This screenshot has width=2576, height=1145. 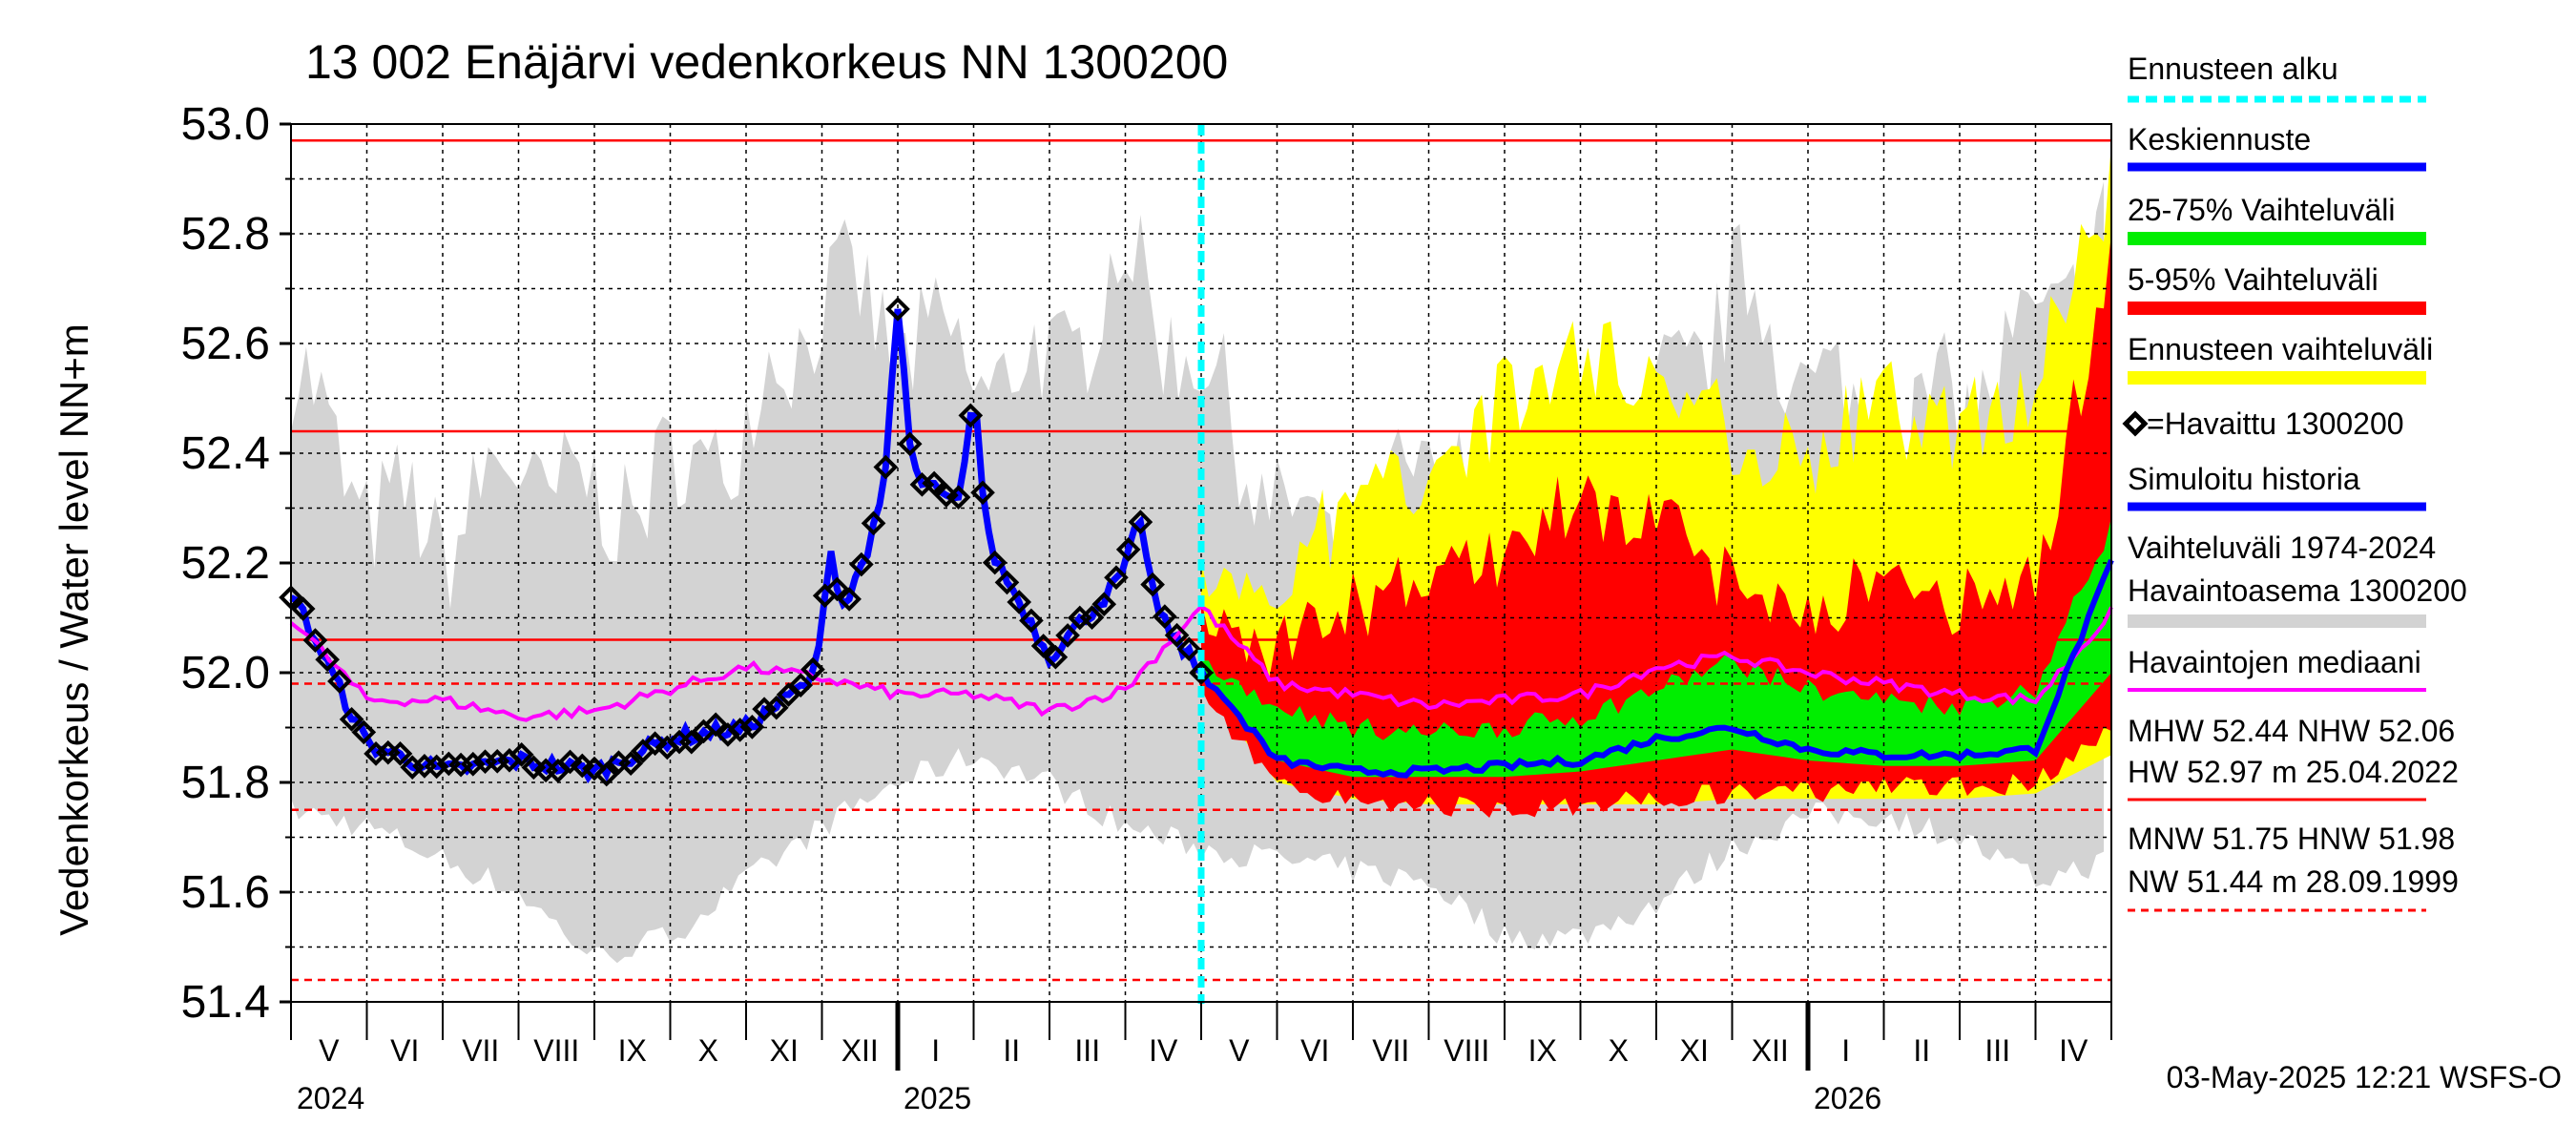 I want to click on range-25-75-band, so click(x=1656, y=648).